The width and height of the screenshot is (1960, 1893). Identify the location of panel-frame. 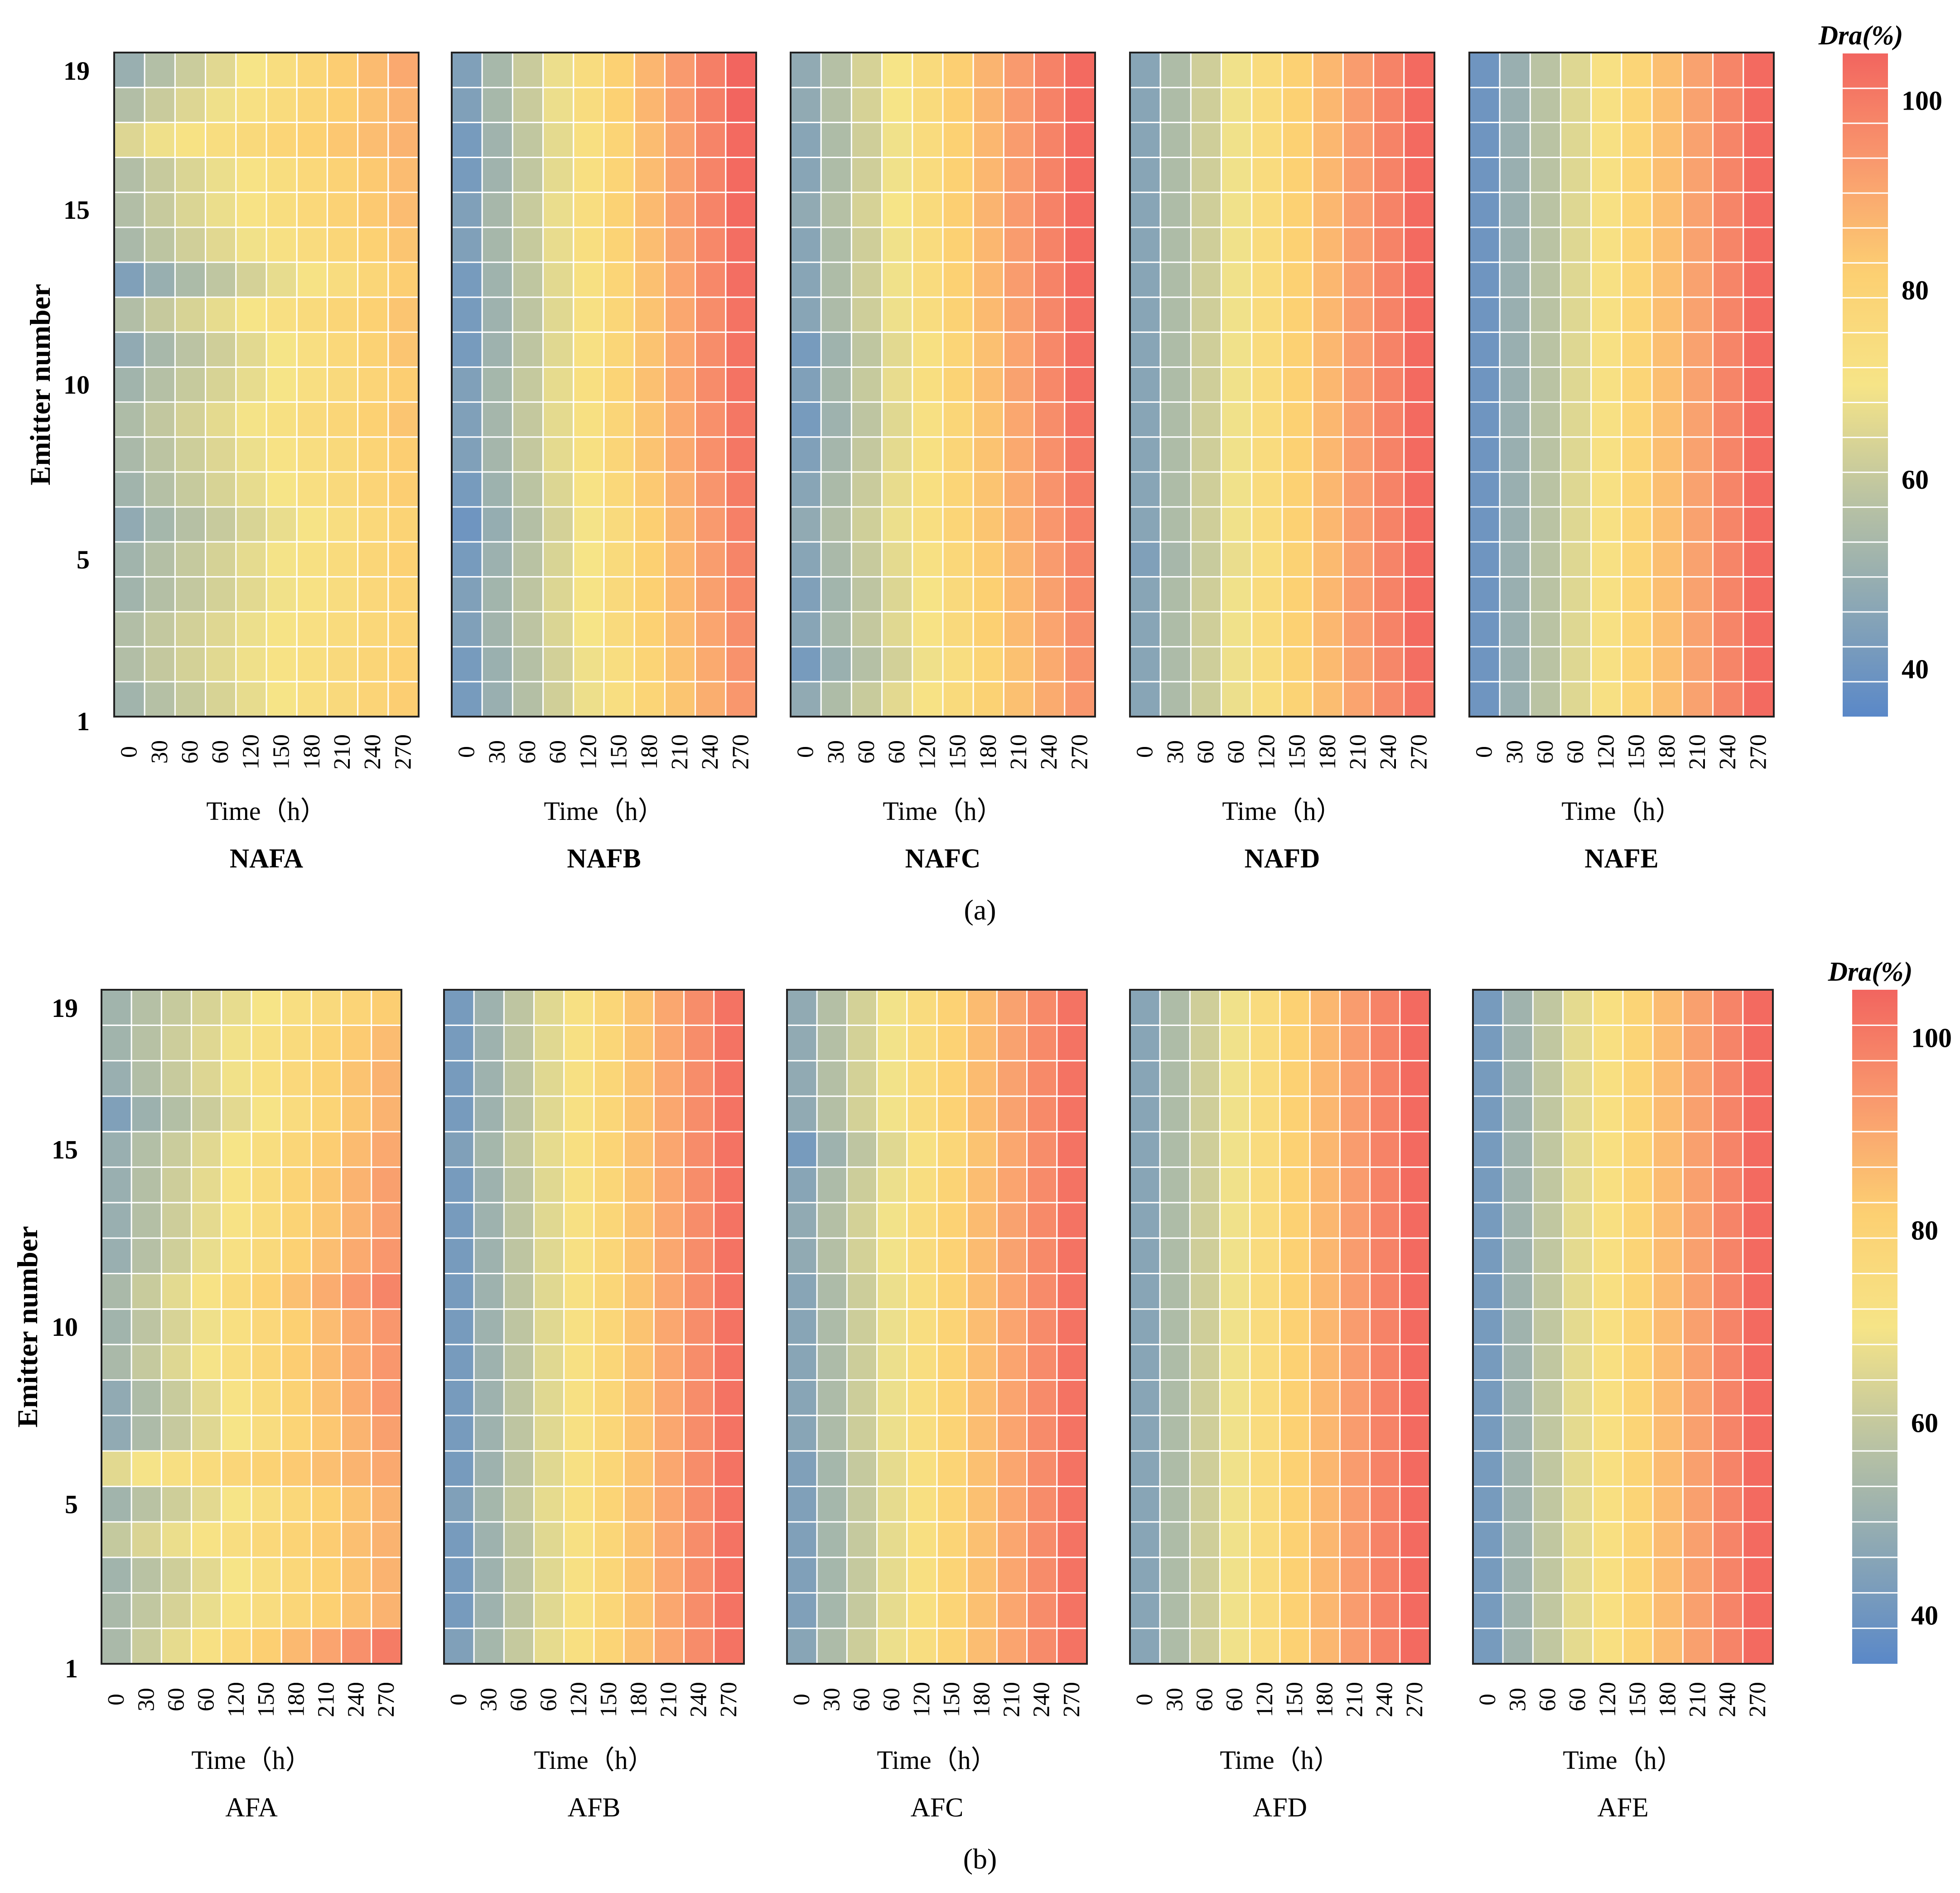
(943, 385).